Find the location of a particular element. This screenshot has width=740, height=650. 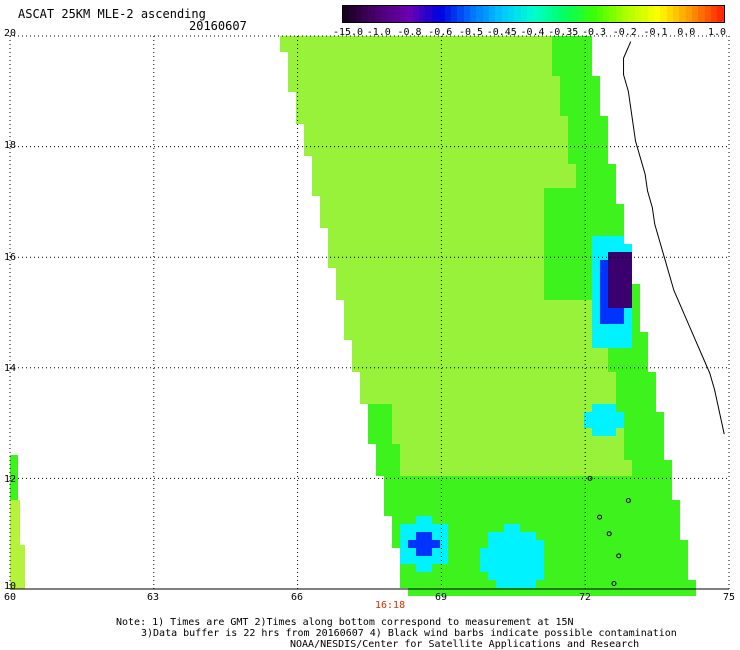

colorbar-label: -15.0 is located at coordinates (348, 32).